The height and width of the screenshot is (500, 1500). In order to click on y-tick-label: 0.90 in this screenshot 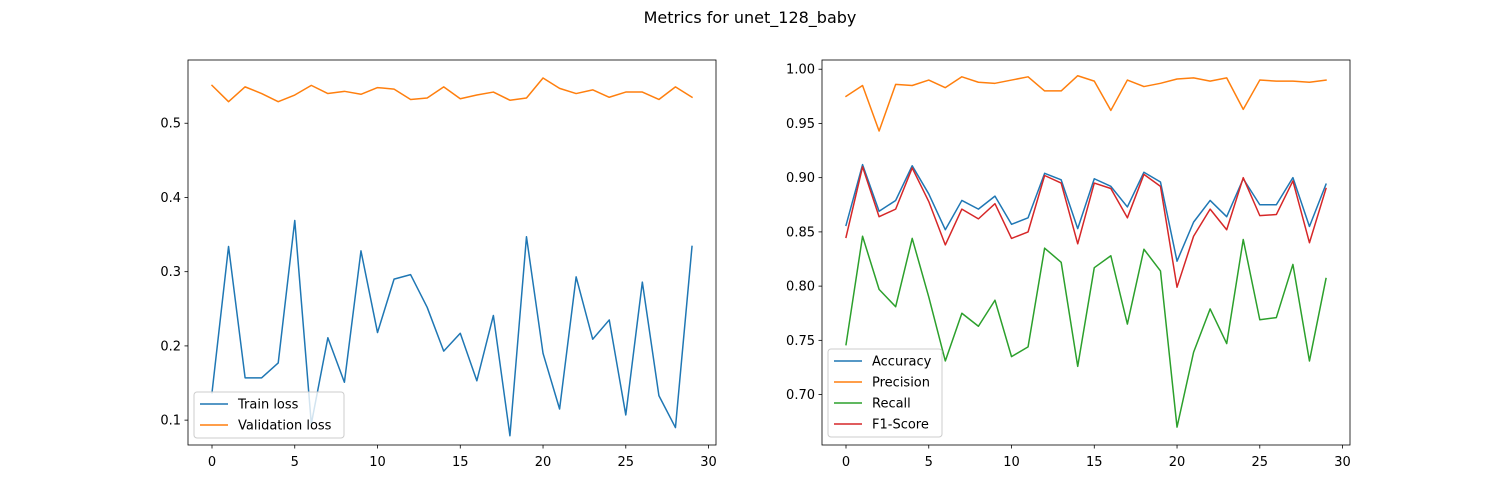, I will do `click(800, 178)`.